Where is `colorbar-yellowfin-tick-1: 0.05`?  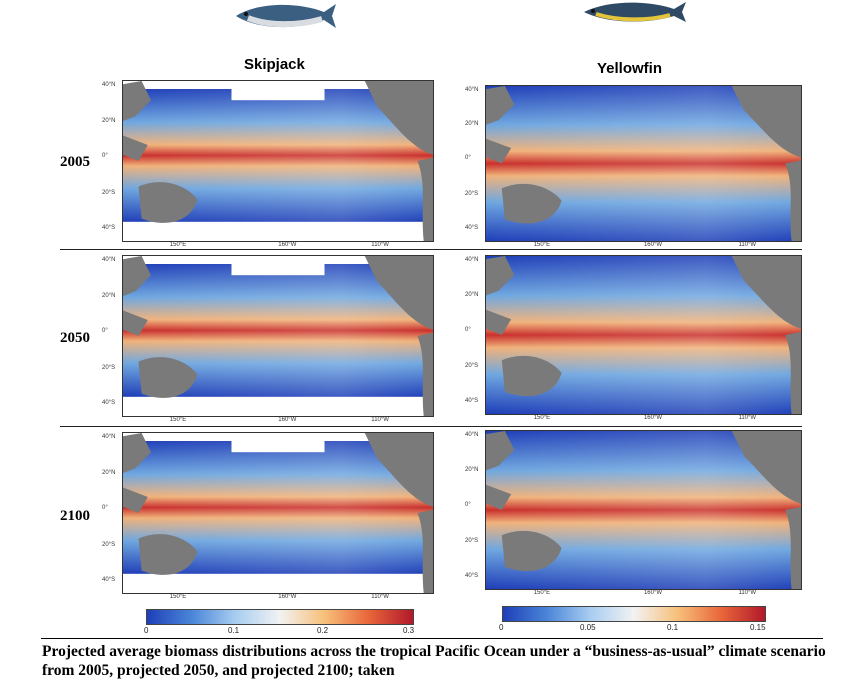 colorbar-yellowfin-tick-1: 0.05 is located at coordinates (588, 627).